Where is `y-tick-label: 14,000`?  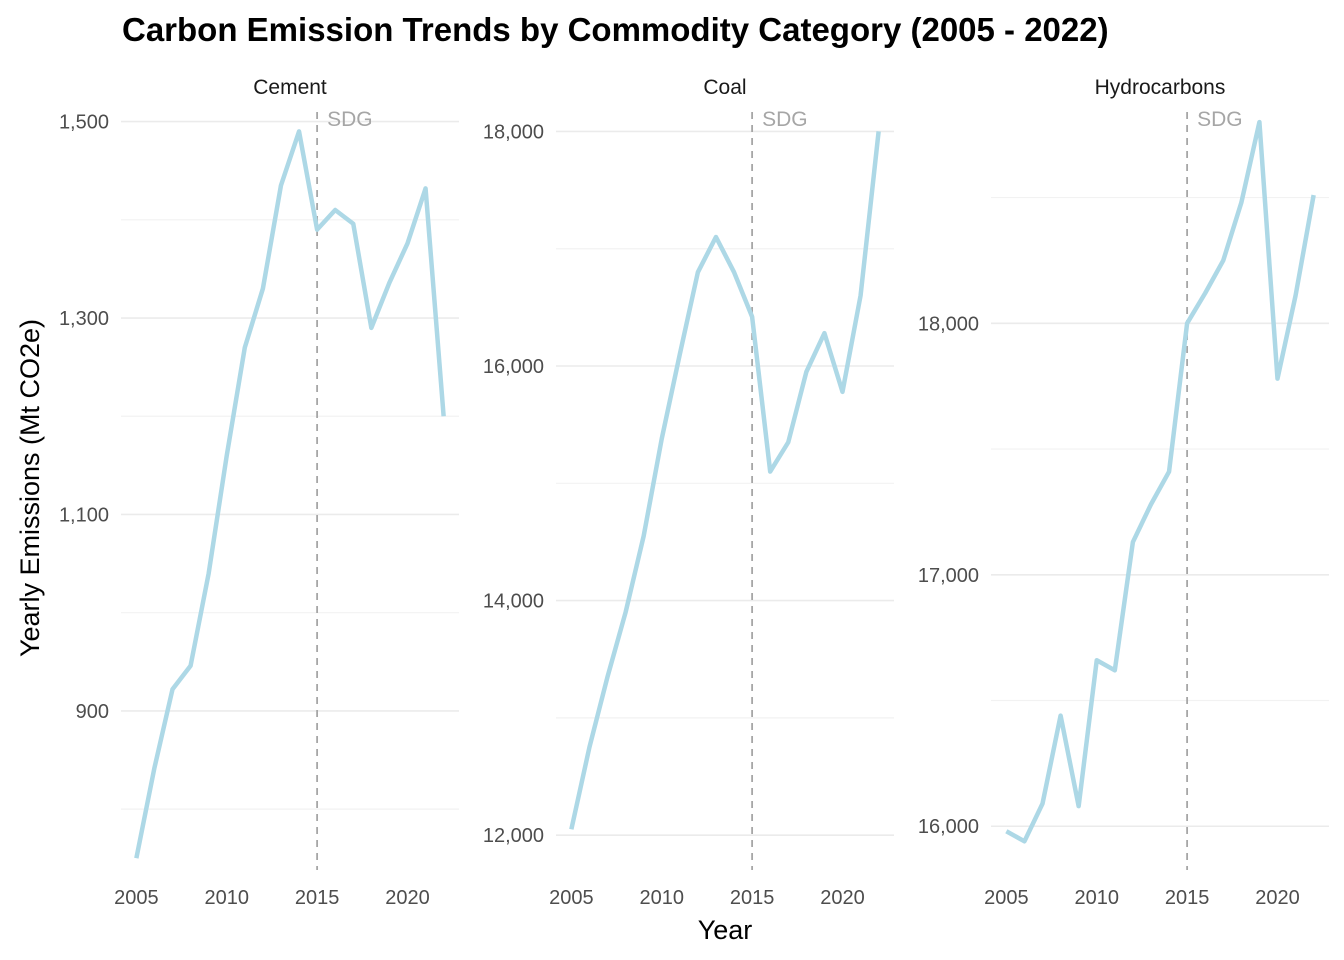 y-tick-label: 14,000 is located at coordinates (513, 602).